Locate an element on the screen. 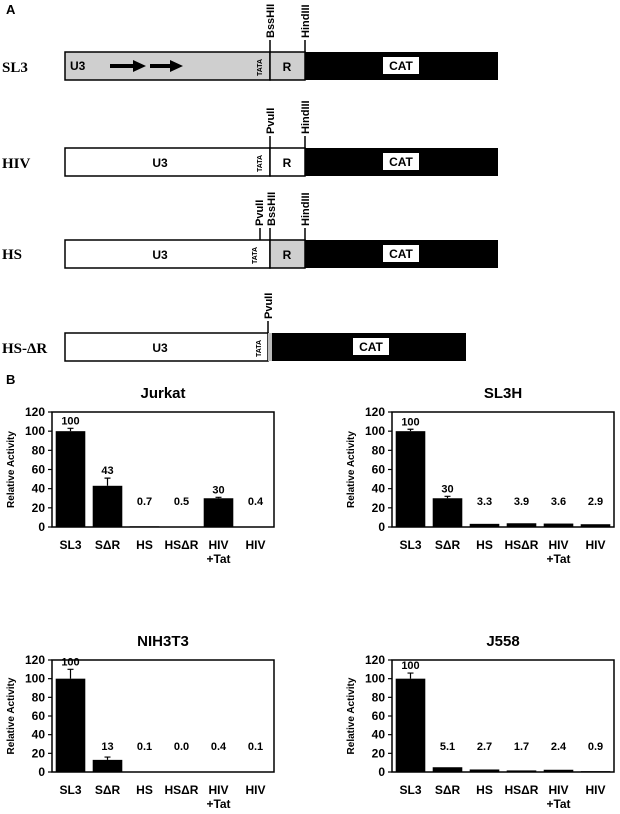  value-label: 2.7 is located at coordinates (484, 747).